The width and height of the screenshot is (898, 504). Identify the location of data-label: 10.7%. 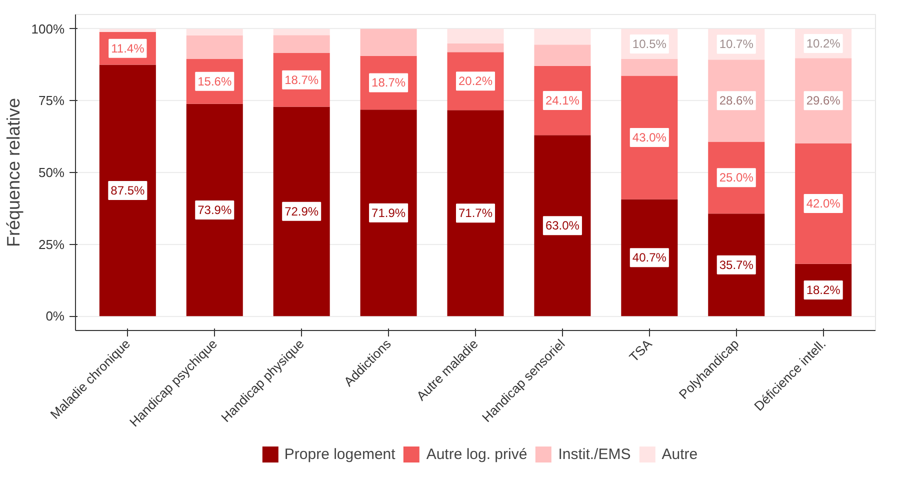
(736, 44).